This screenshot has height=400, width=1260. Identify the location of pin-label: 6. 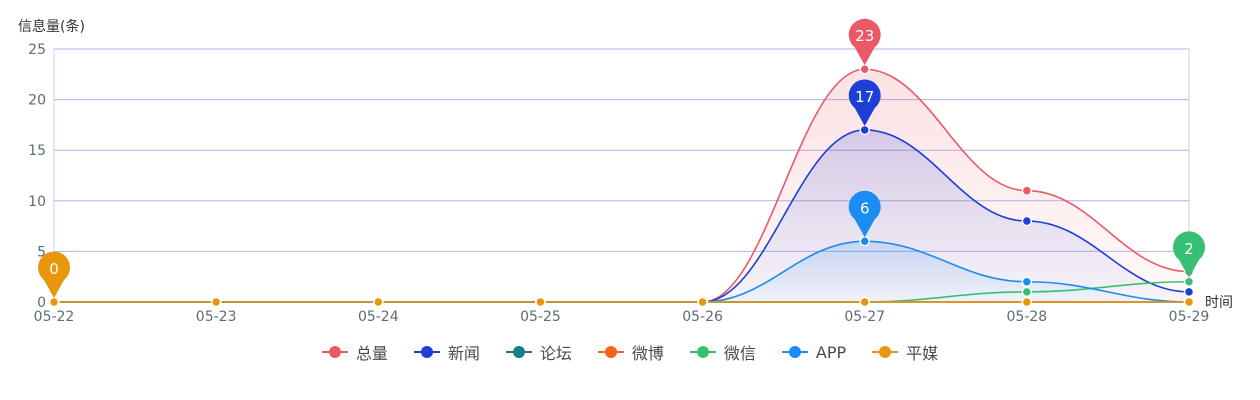
(865, 208).